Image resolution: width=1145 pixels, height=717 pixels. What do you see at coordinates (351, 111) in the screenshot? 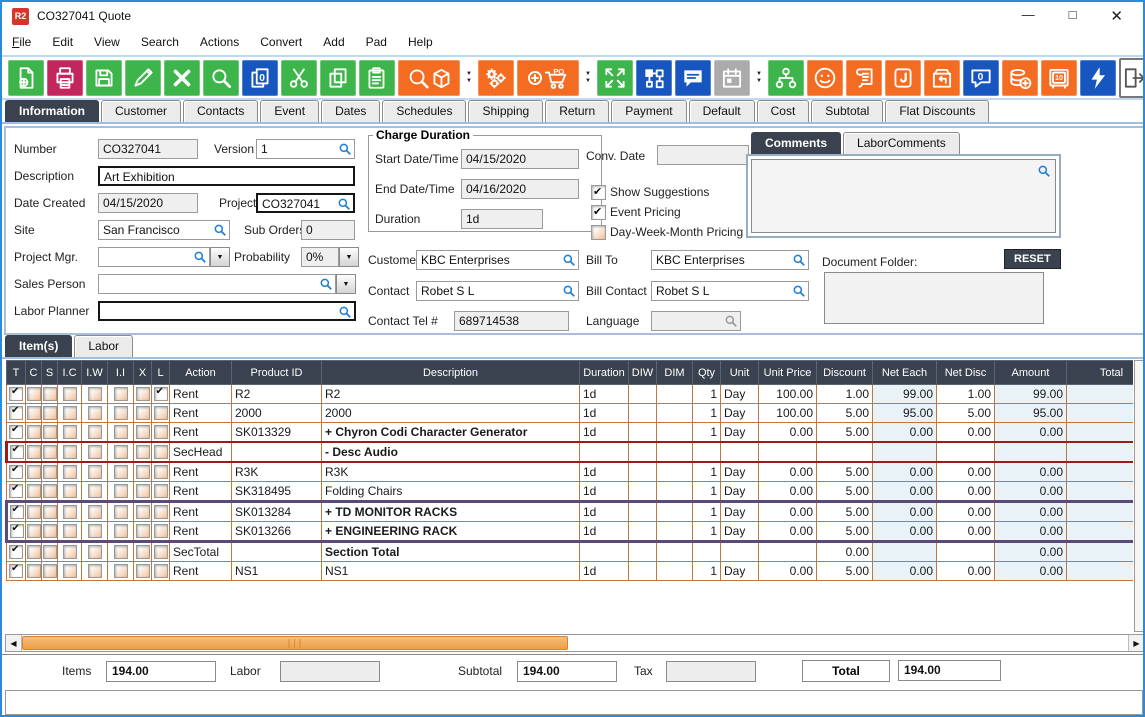
I see `tab-dates: Dates` at bounding box center [351, 111].